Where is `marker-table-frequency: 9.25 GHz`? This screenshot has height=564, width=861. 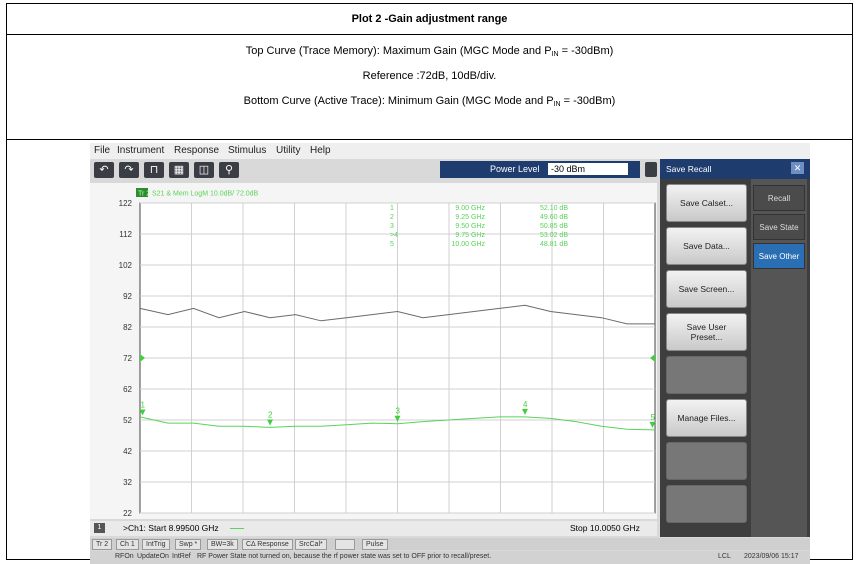 marker-table-frequency: 9.25 GHz is located at coordinates (470, 217).